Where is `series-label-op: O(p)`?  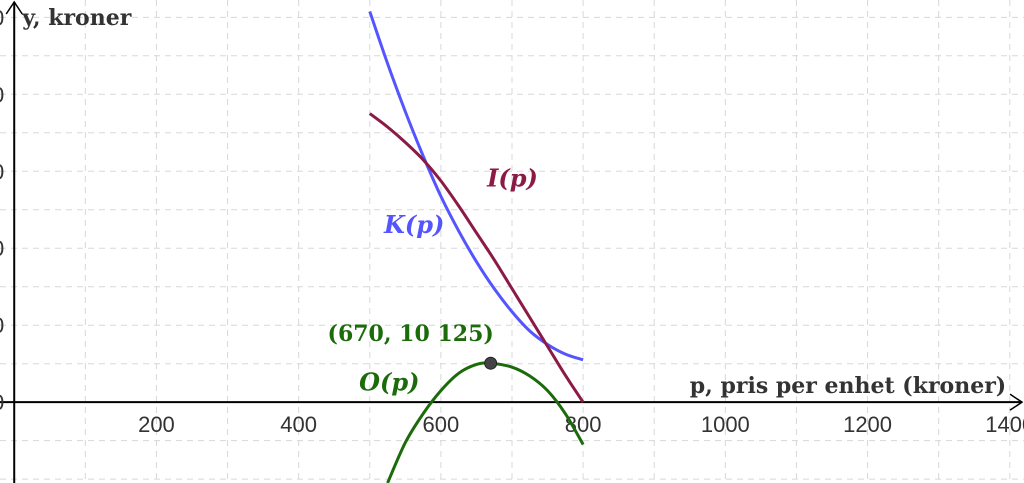 series-label-op: O(p) is located at coordinates (389, 382).